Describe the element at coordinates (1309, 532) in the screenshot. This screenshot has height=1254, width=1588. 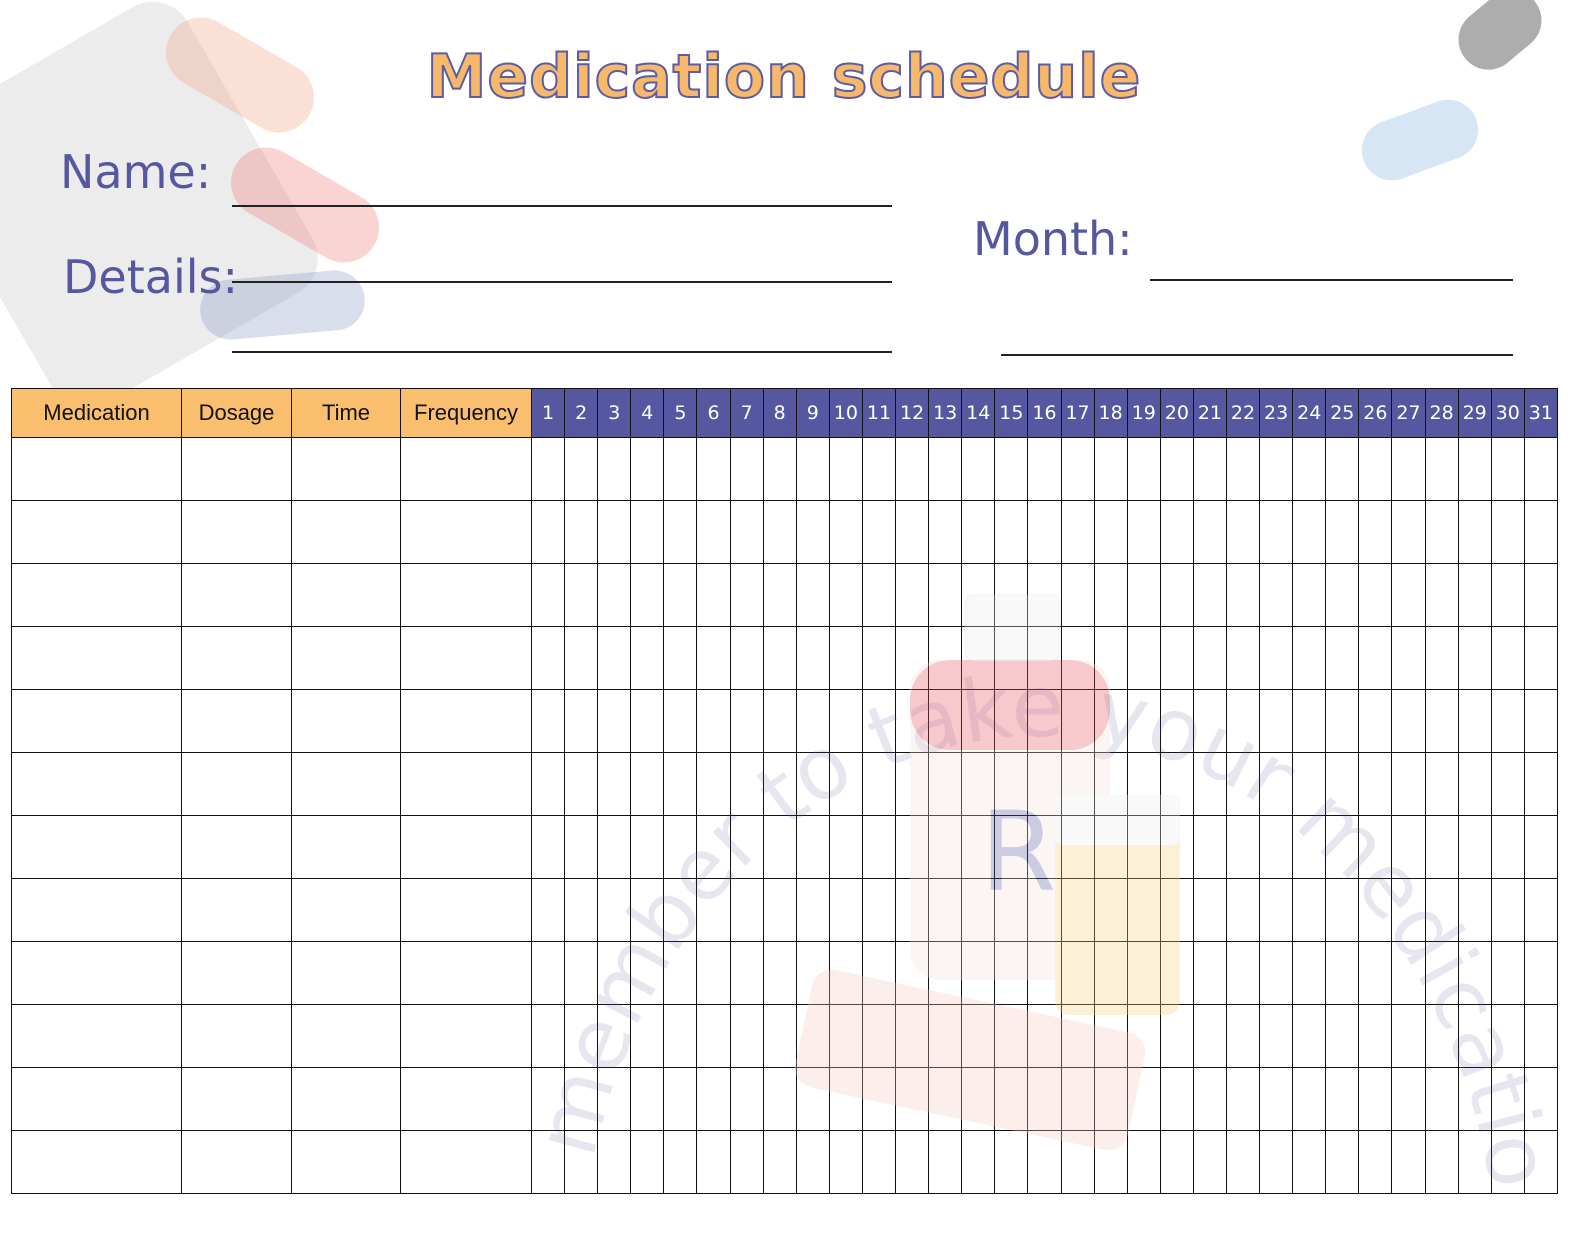
I see `day-24-checkbox-cell` at that location.